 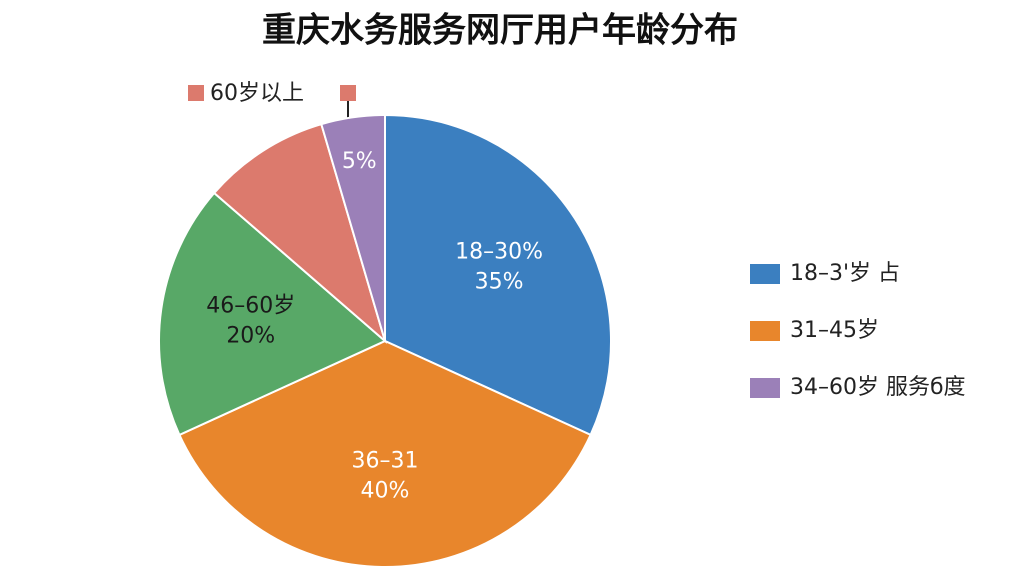 I want to click on legend-label: 60岁以上, so click(x=257, y=93).